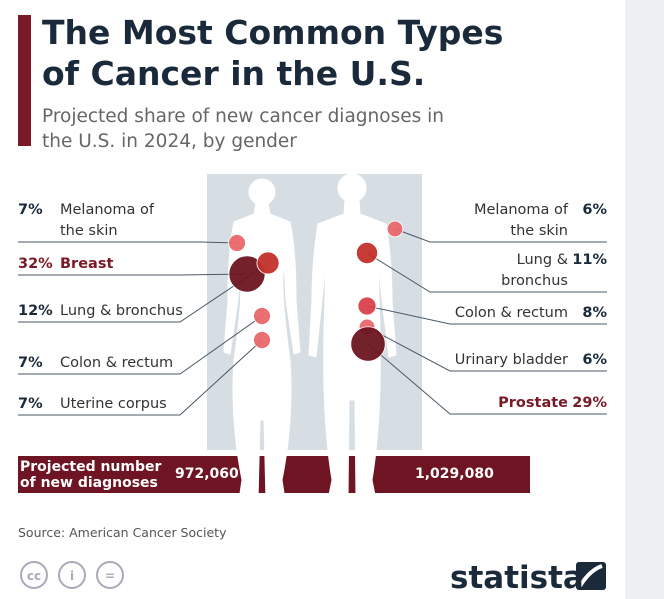  Describe the element at coordinates (454, 474) in the screenshot. I see `total-value: 1,029,080` at that location.